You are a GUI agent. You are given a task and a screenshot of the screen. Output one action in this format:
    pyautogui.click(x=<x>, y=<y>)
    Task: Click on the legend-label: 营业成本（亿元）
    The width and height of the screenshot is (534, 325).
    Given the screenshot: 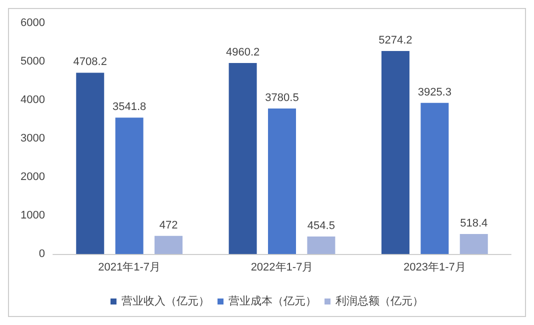 What is the action you would take?
    pyautogui.click(x=272, y=301)
    